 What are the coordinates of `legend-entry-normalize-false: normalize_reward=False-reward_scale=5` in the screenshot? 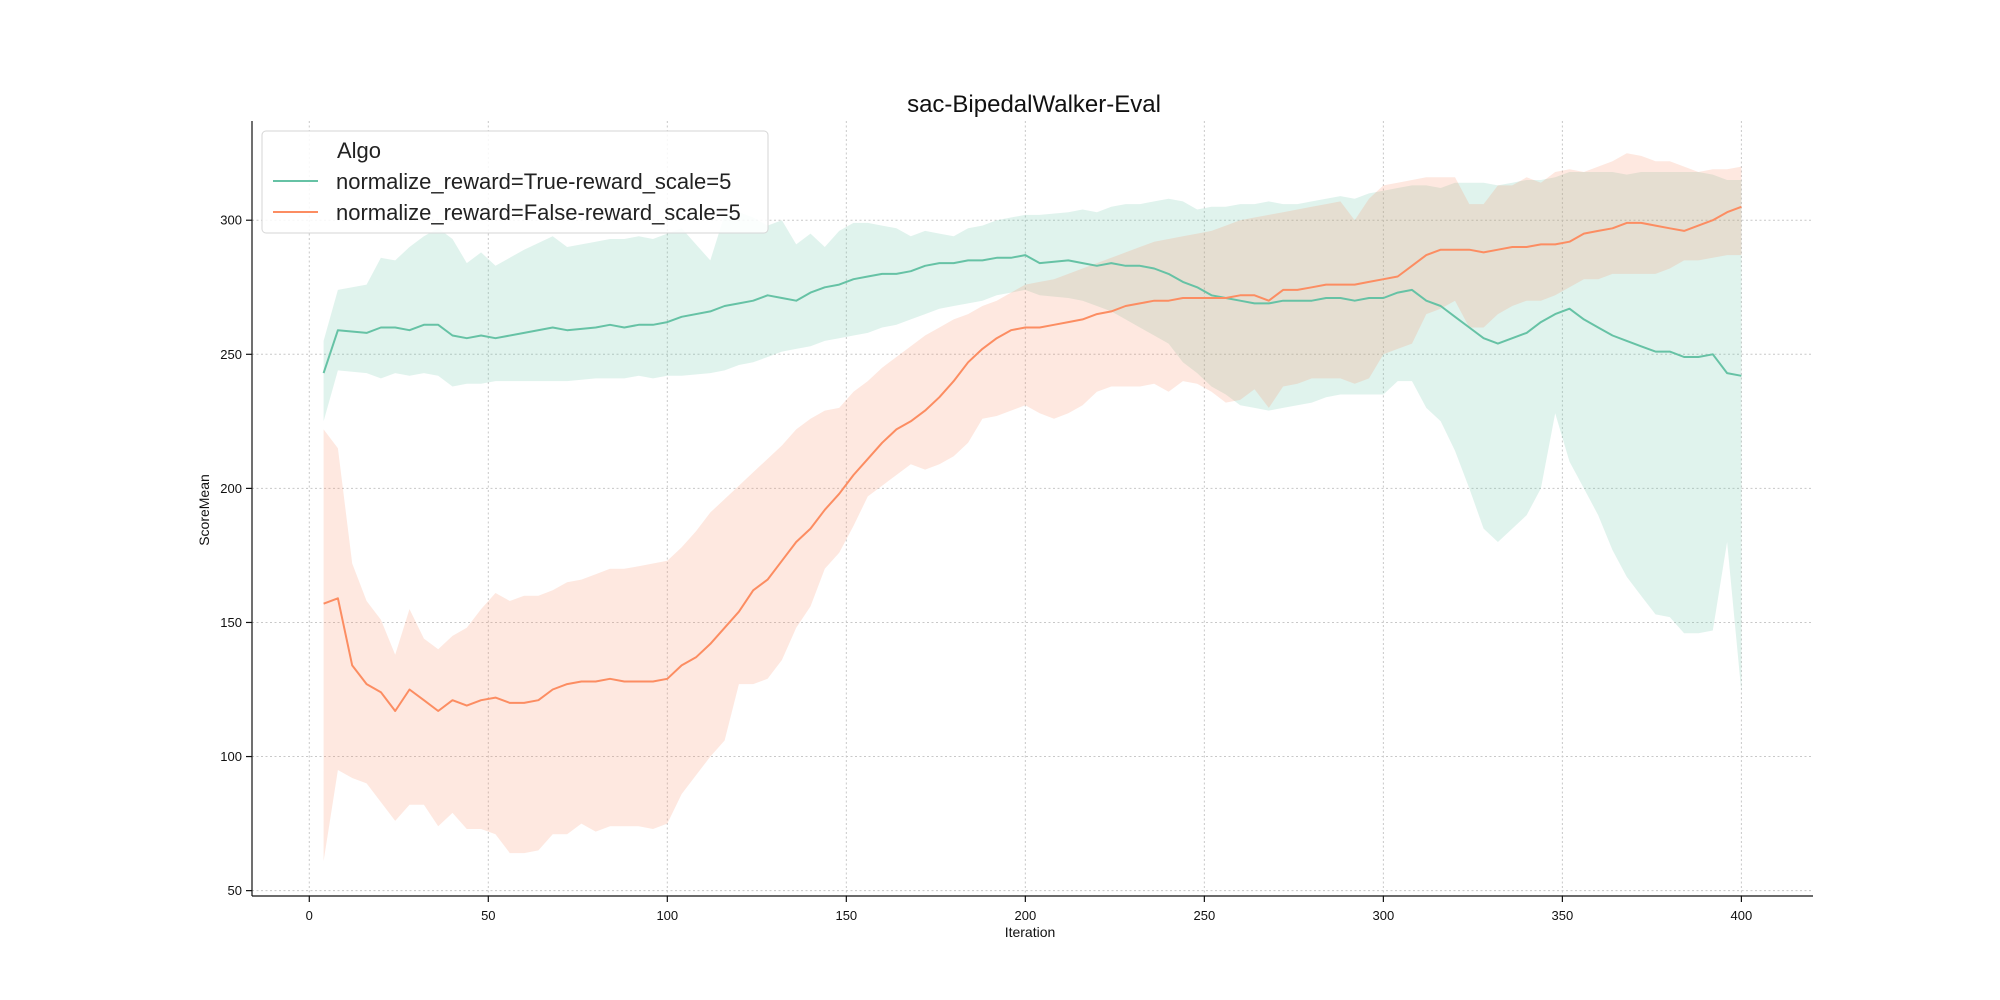 It's located at (538, 212).